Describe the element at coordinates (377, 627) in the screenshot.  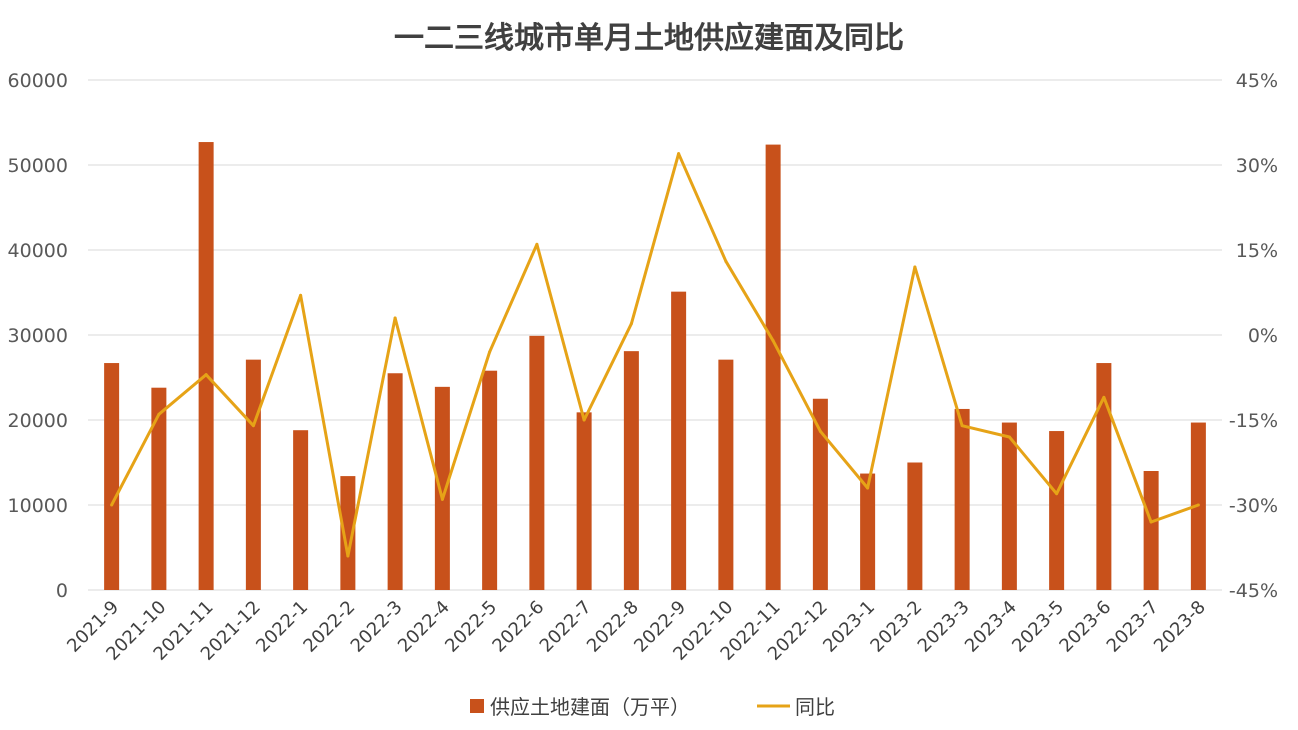
I see `x-tick-label: 2022-3` at that location.